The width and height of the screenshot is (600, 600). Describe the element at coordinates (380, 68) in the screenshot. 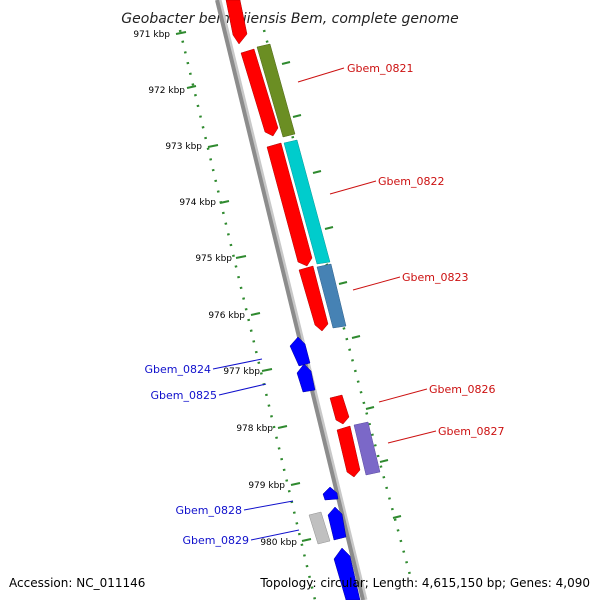

I see `gene-label-gbem-0821: Gbem_0821` at that location.